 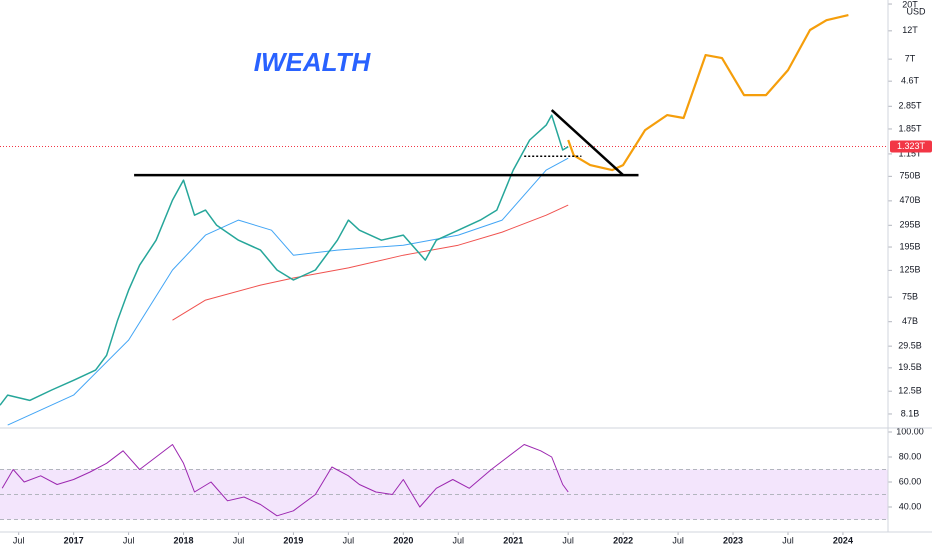 I want to click on price-label: 1.323T, so click(x=911, y=146).